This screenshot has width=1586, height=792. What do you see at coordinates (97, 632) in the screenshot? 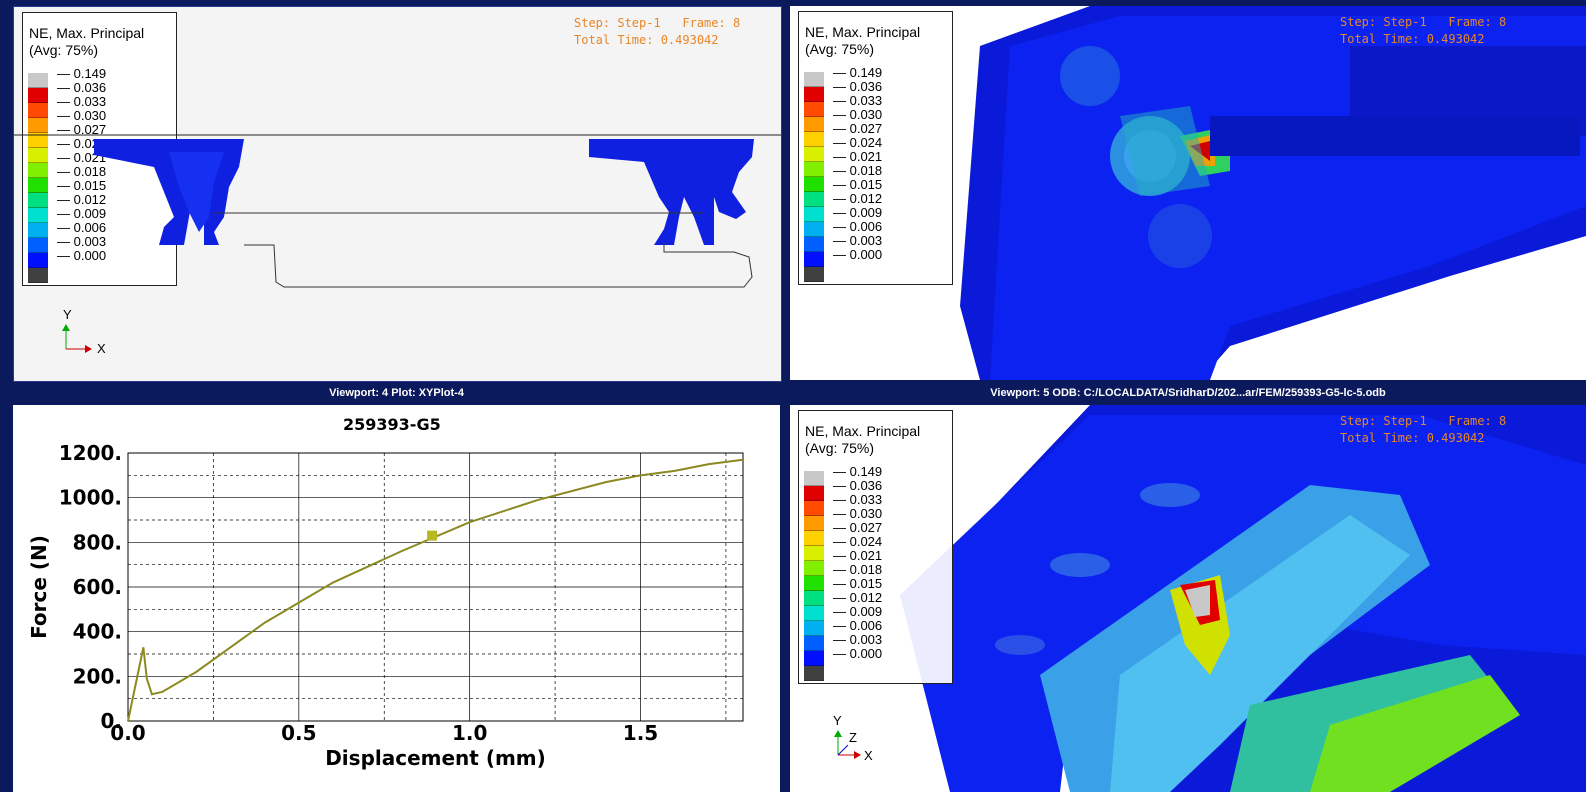
I see `y-tick-label: 400.` at bounding box center [97, 632].